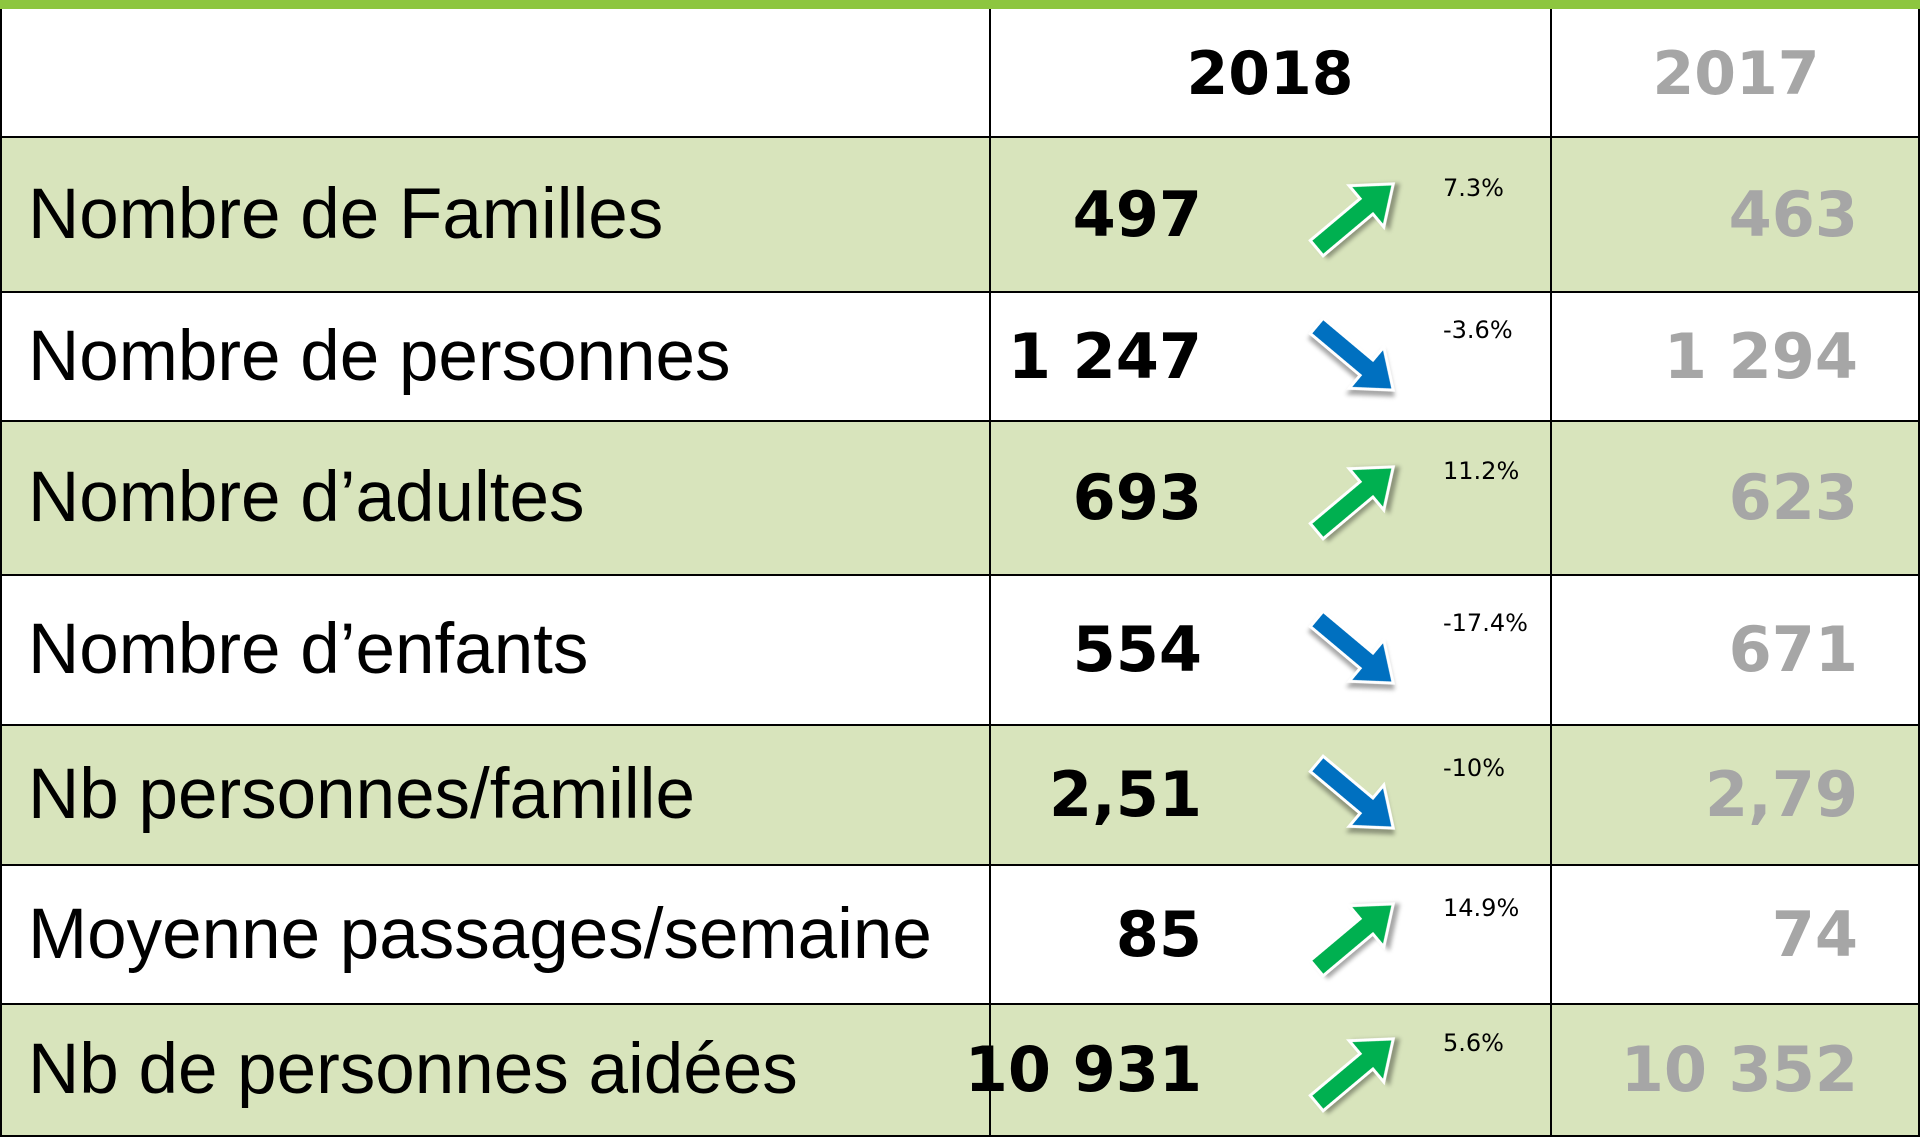  I want to click on value-previous: 10 352, so click(1739, 1069).